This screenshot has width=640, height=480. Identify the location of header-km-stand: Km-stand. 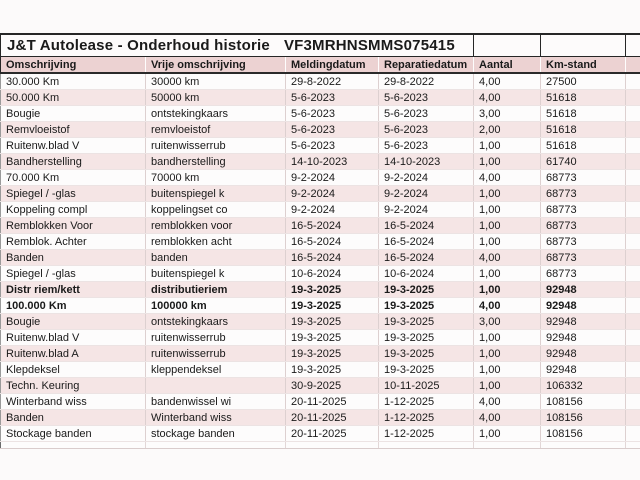
(583, 65).